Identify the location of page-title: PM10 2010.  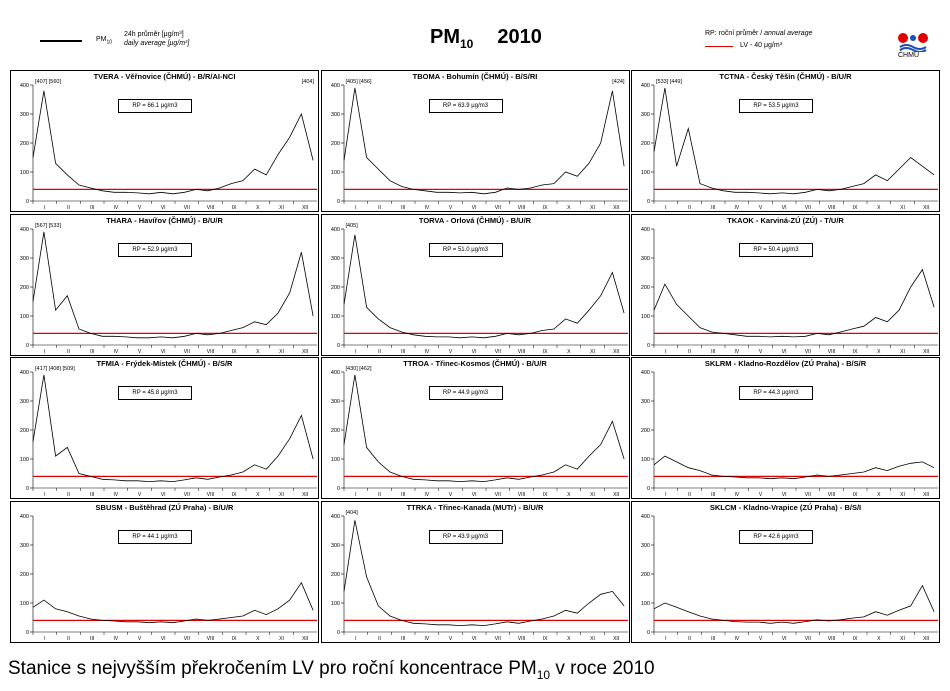
(486, 38).